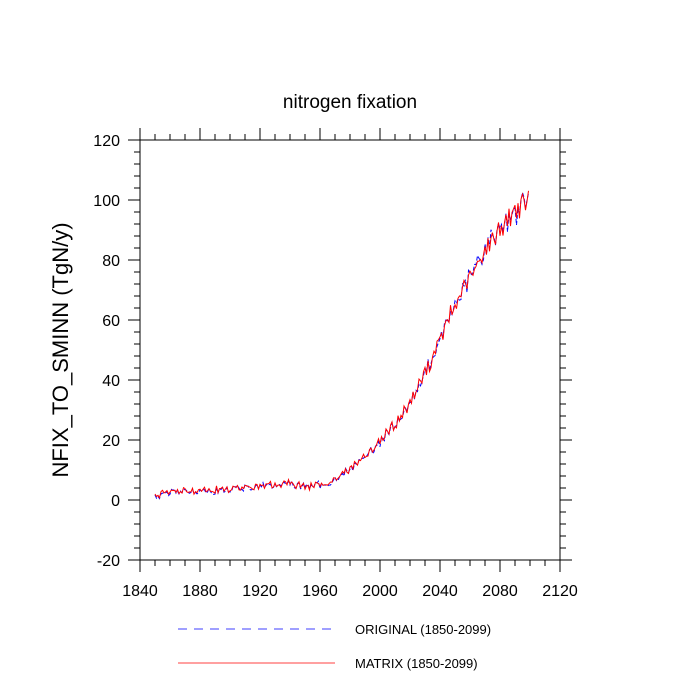 The image size is (700, 700). What do you see at coordinates (111, 381) in the screenshot?
I see `y-tick-label: 40` at bounding box center [111, 381].